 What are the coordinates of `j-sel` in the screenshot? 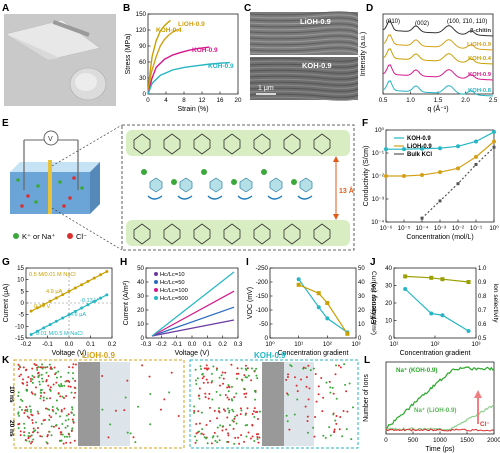 It's located at (437, 279).